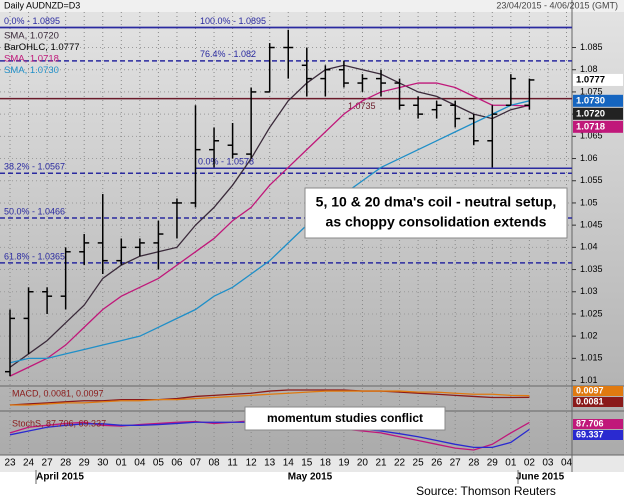 Image resolution: width=624 pixels, height=500 pixels. Describe the element at coordinates (228, 54) in the screenshot. I see `level-label: 76.4% - 1.082` at that location.